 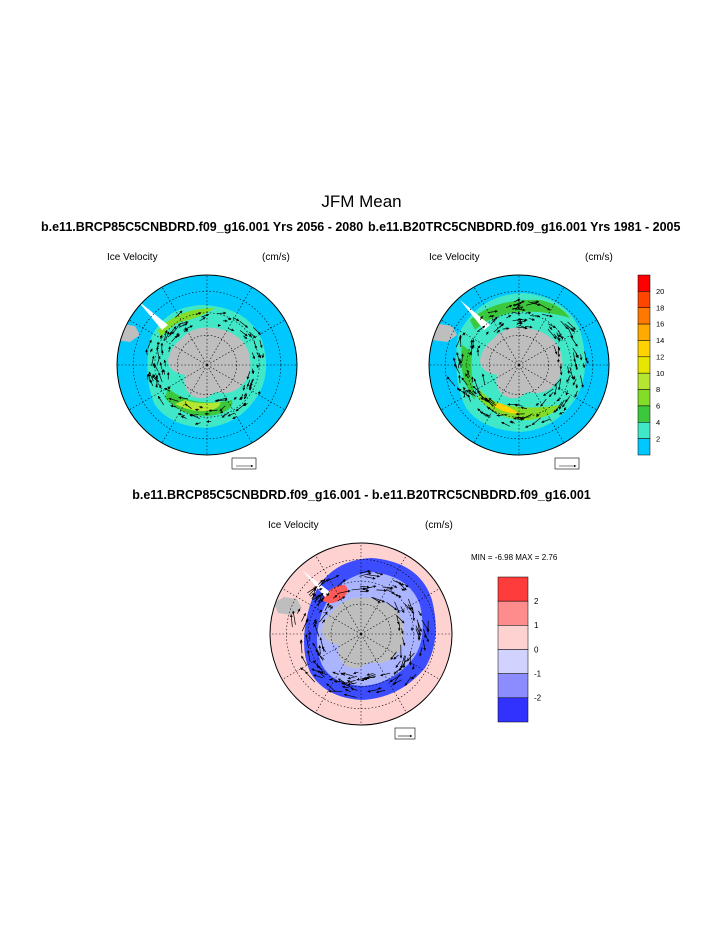 What do you see at coordinates (658, 406) in the screenshot?
I see `colorbar-tick-label: 6` at bounding box center [658, 406].